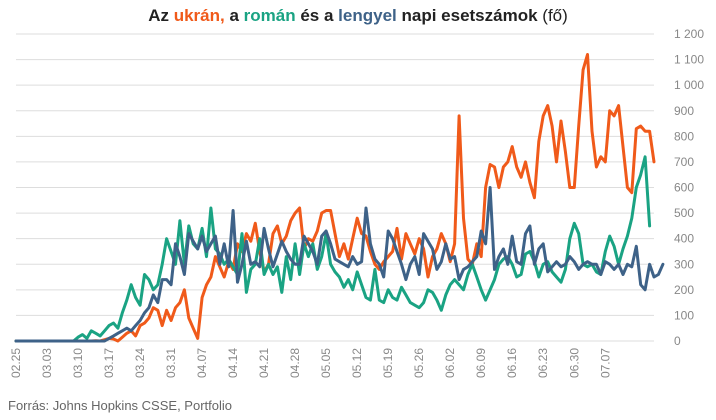 The width and height of the screenshot is (716, 420). What do you see at coordinates (512, 363) in the screenshot?
I see `x-tick-label: 06.16` at bounding box center [512, 363].